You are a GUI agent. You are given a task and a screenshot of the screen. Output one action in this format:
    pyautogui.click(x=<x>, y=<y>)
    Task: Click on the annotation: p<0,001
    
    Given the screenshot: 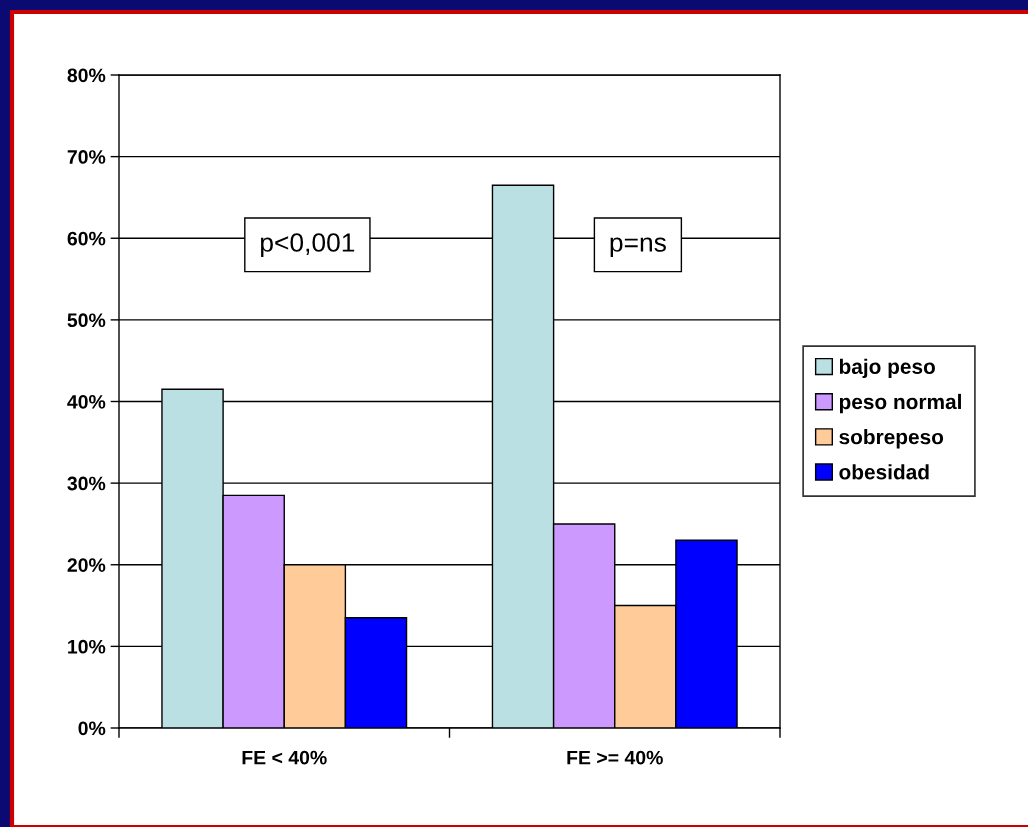 What is the action you would take?
    pyautogui.click(x=308, y=245)
    